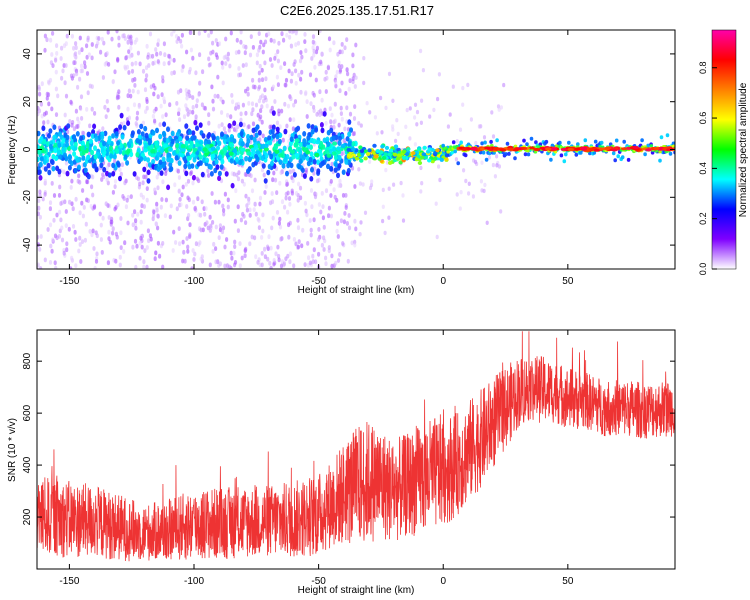  Describe the element at coordinates (12, 150) in the screenshot. I see `spectrogram-y-axis-label: Frequency (Hz)` at that location.